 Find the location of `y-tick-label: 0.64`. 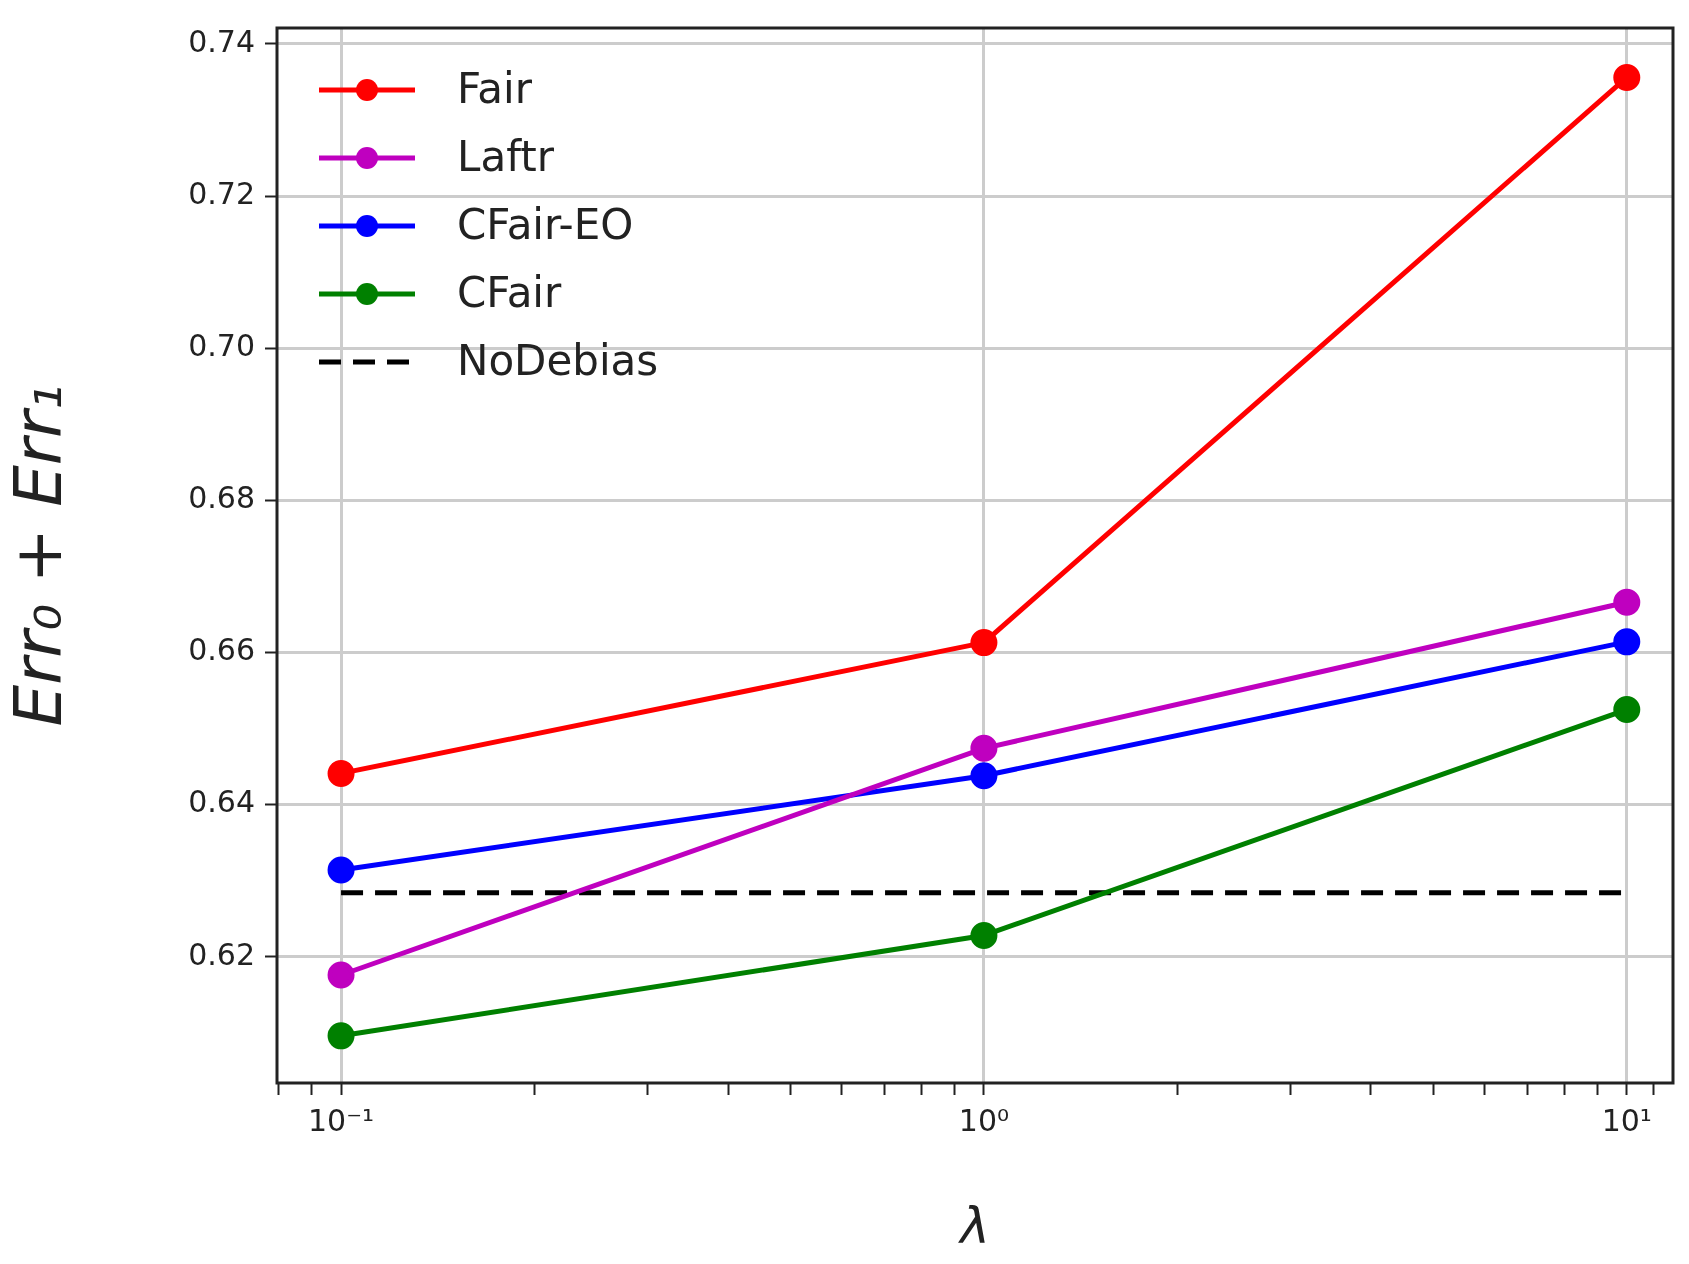

y-tick-label: 0.64 is located at coordinates (221, 802).